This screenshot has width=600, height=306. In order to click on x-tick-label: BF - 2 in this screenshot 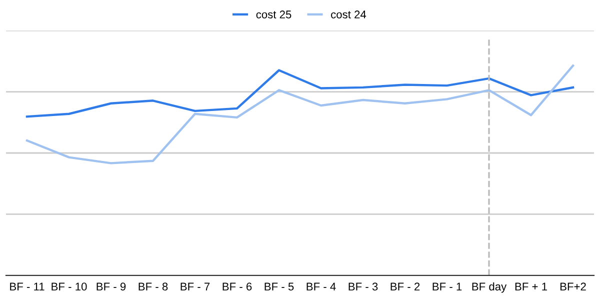, I will do `click(405, 286)`.